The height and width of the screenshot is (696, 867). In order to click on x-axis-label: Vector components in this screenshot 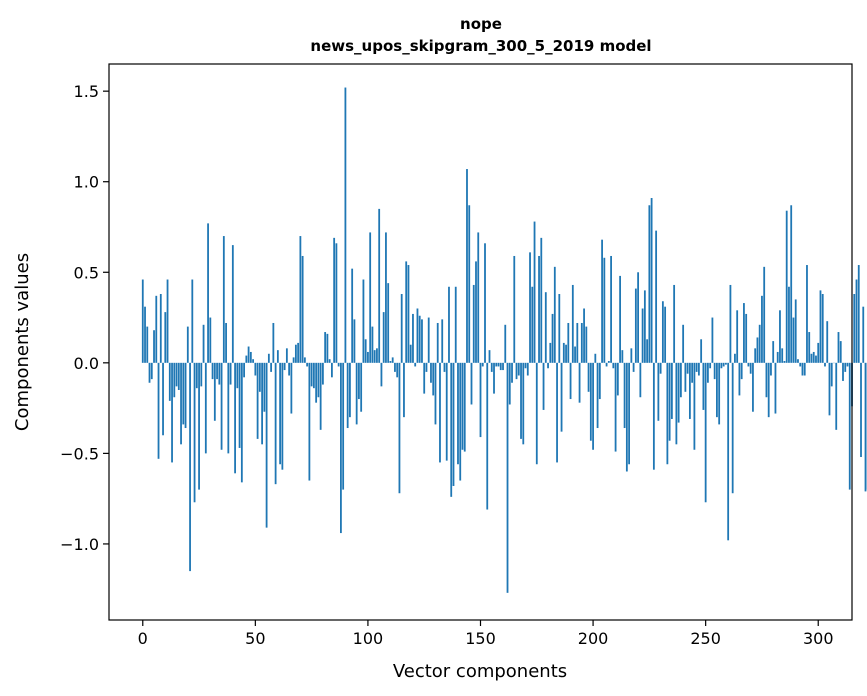, I will do `click(480, 671)`.